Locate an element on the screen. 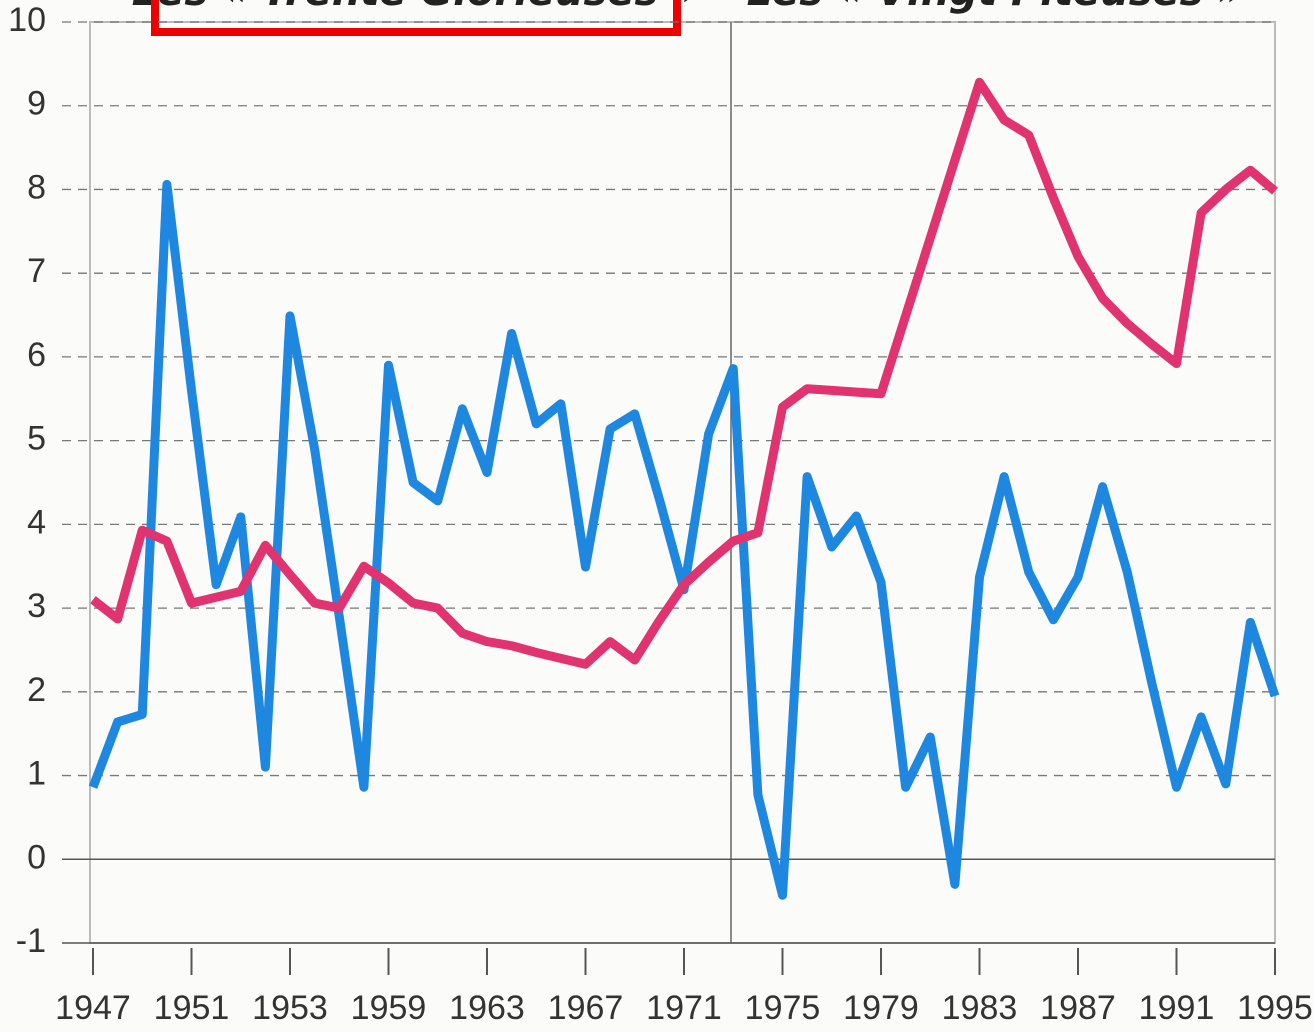 The image size is (1314, 1032). period-title: Les « Vingt Piteuses » is located at coordinates (995, 7).